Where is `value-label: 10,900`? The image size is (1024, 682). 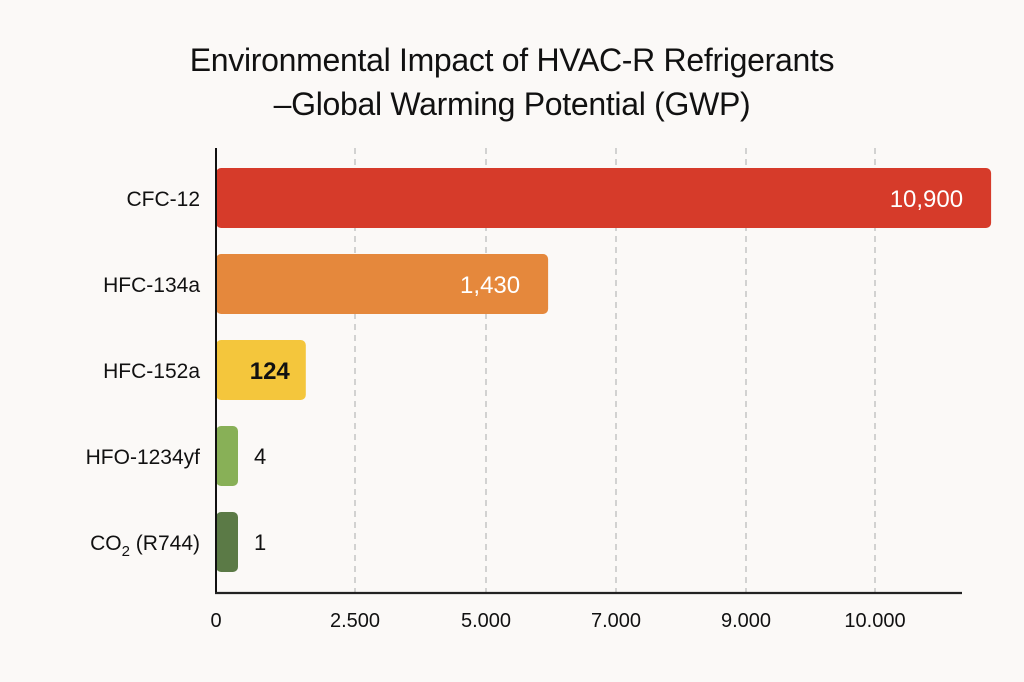 value-label: 10,900 is located at coordinates (926, 199).